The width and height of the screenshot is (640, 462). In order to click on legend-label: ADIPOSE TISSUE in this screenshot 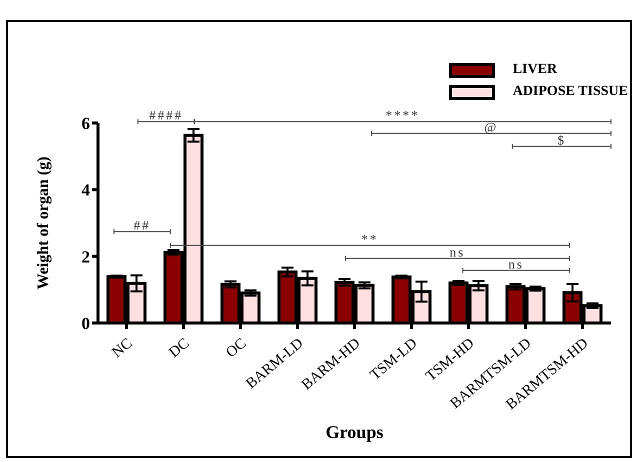, I will do `click(570, 92)`.